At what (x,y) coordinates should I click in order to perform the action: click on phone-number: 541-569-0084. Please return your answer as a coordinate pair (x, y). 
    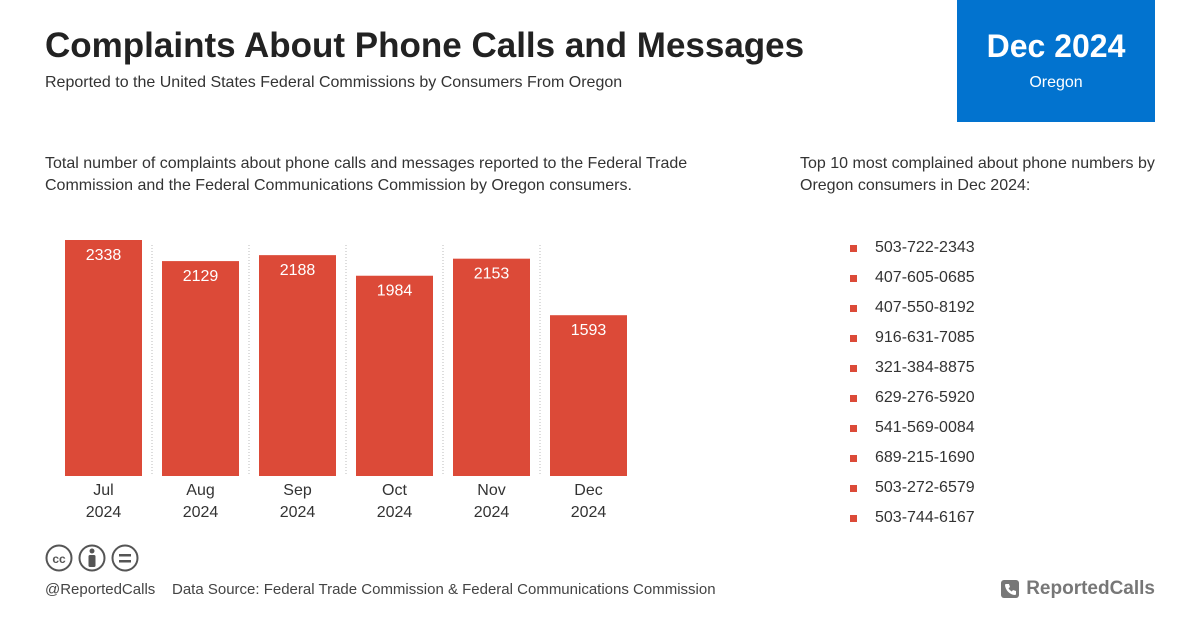
    Looking at the image, I should click on (925, 427).